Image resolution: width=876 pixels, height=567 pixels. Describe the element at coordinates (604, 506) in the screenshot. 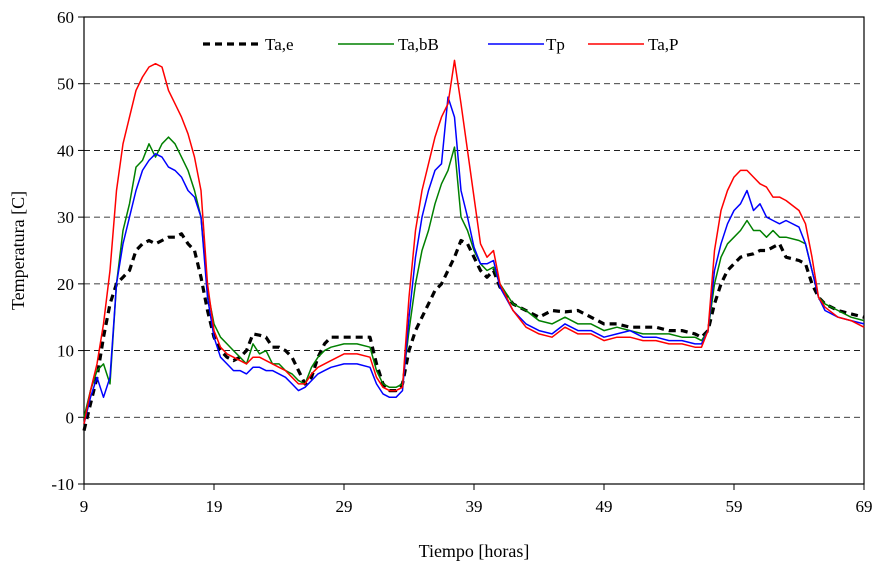

I see `x-tick-label: 49` at that location.